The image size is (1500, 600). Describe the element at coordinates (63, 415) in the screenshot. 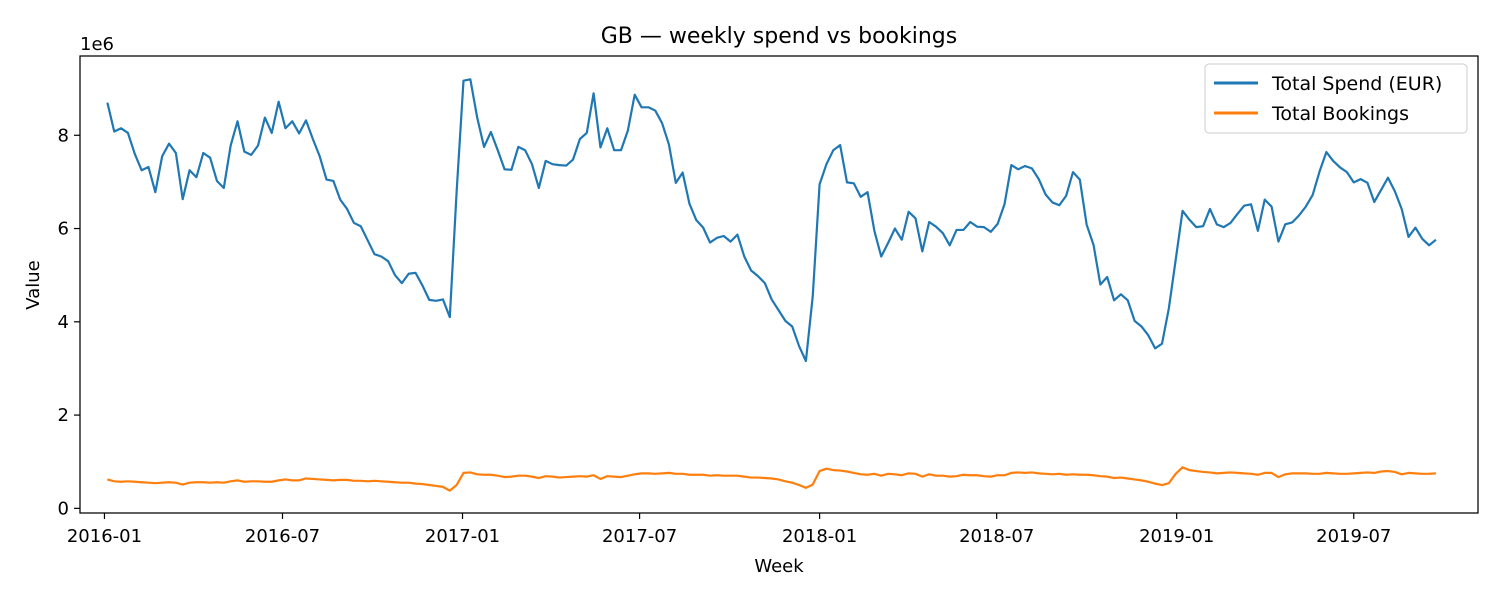

I see `y-tick-label: 2` at that location.